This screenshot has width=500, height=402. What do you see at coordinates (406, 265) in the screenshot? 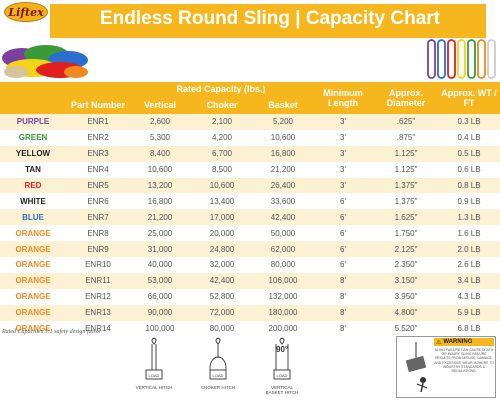
I see `diameter-cell: 2.350"` at bounding box center [406, 265].